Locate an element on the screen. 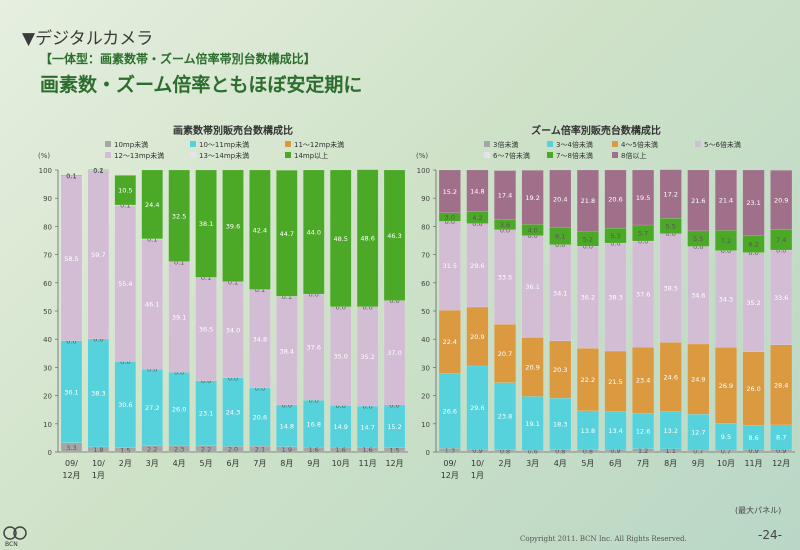 The width and height of the screenshot is (800, 550). data-label: 31.5 is located at coordinates (450, 266).